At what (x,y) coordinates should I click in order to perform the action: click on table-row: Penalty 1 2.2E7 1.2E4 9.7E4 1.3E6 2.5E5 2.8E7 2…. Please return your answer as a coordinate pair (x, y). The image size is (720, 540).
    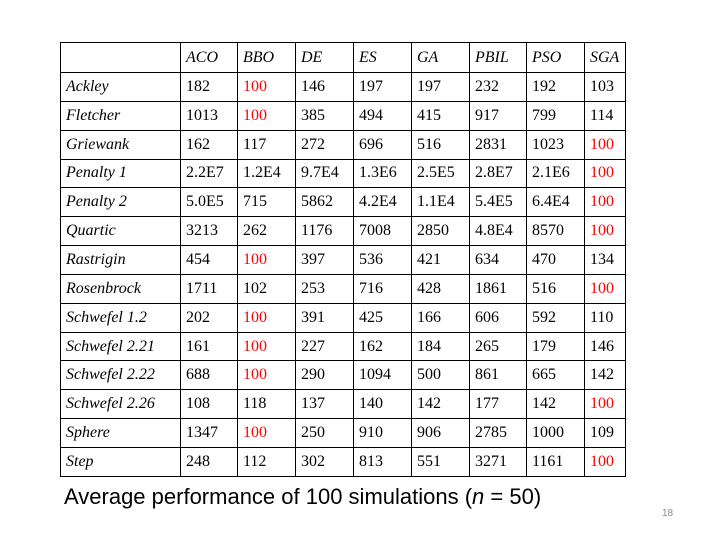
    Looking at the image, I should click on (343, 173).